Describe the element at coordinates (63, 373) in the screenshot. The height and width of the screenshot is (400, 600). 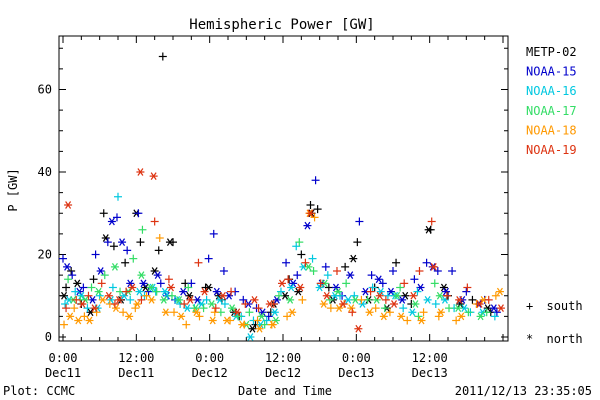
I see `x-tick-date-label: Dec11` at that location.